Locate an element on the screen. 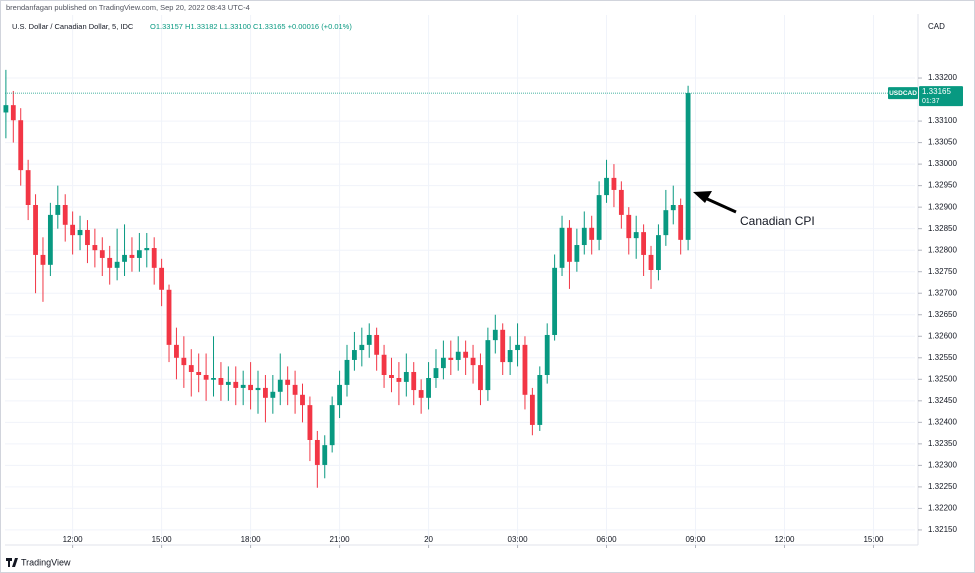  symbol-badge-text: USDCAD is located at coordinates (903, 93).